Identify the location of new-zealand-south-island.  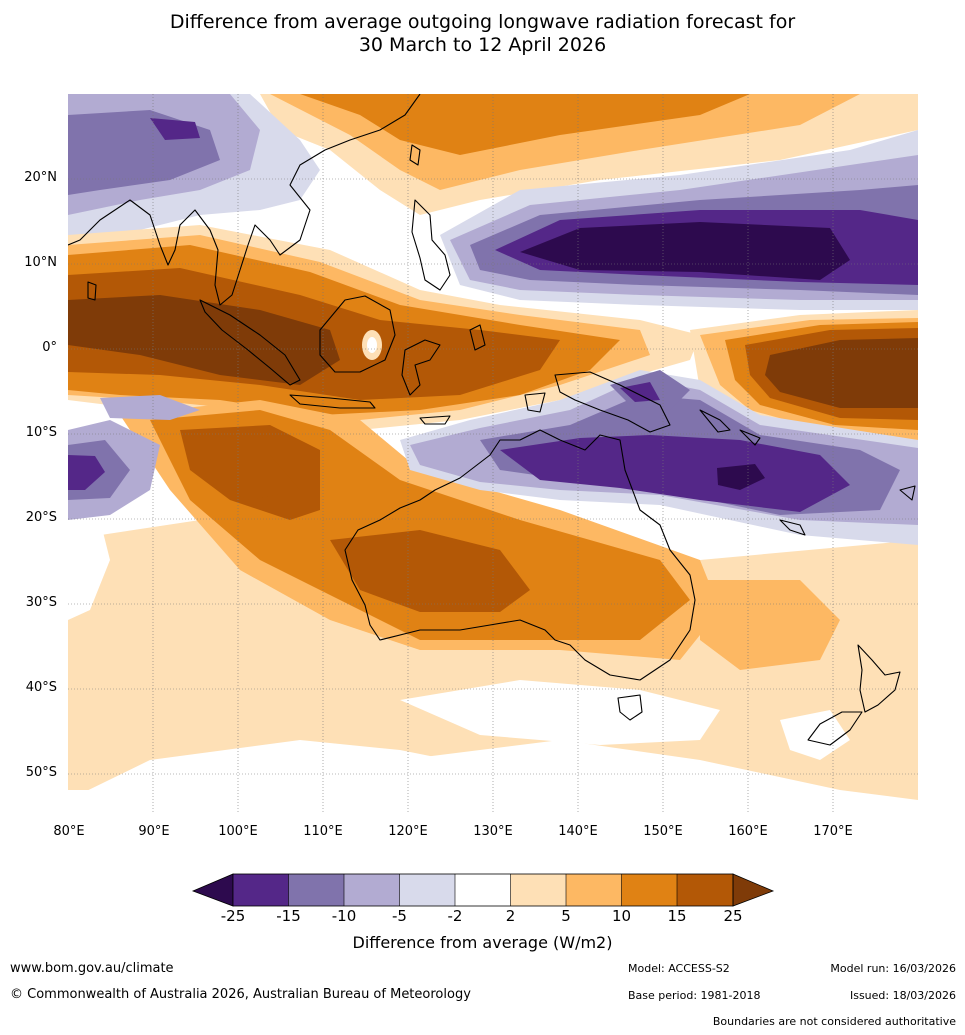
(835, 728).